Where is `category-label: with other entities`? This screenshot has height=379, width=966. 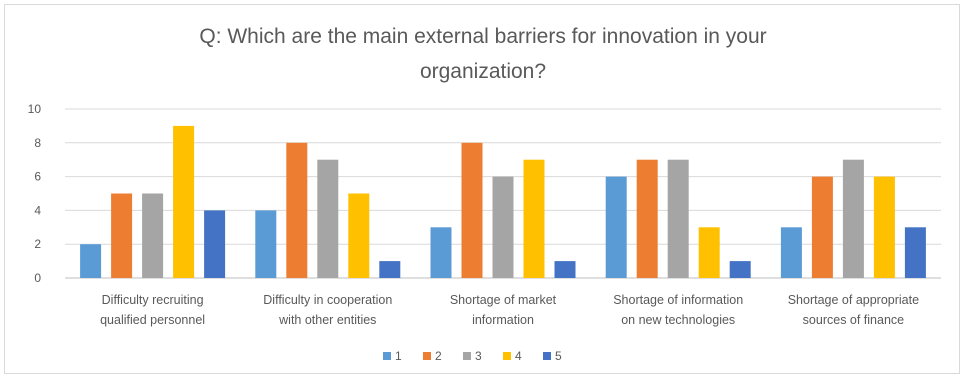
category-label: with other entities is located at coordinates (327, 320).